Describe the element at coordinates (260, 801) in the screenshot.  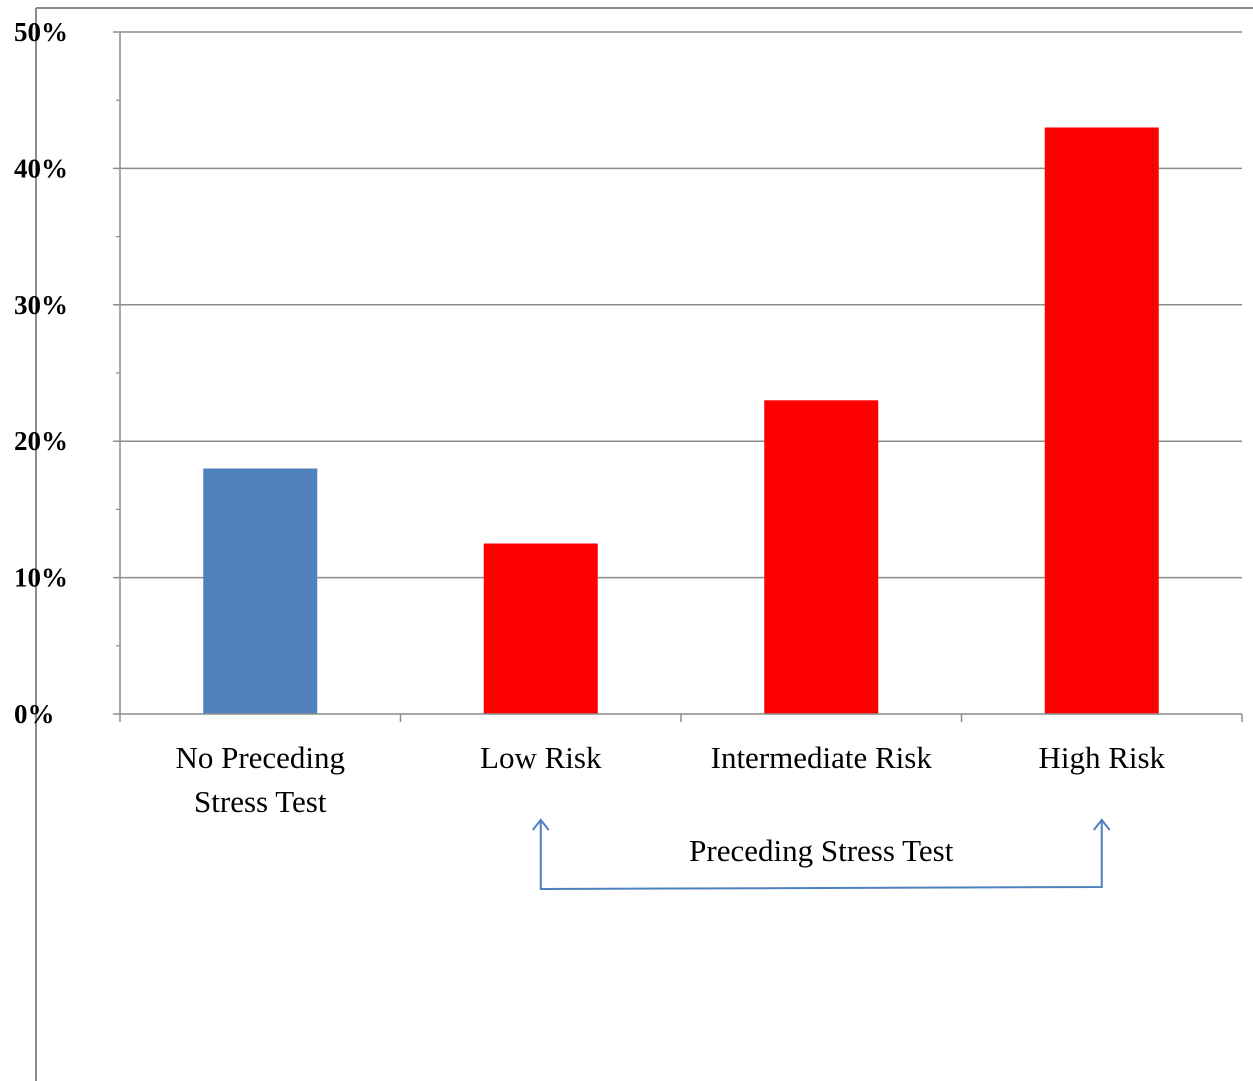
I see `x-category-label-line: Stress Test` at that location.